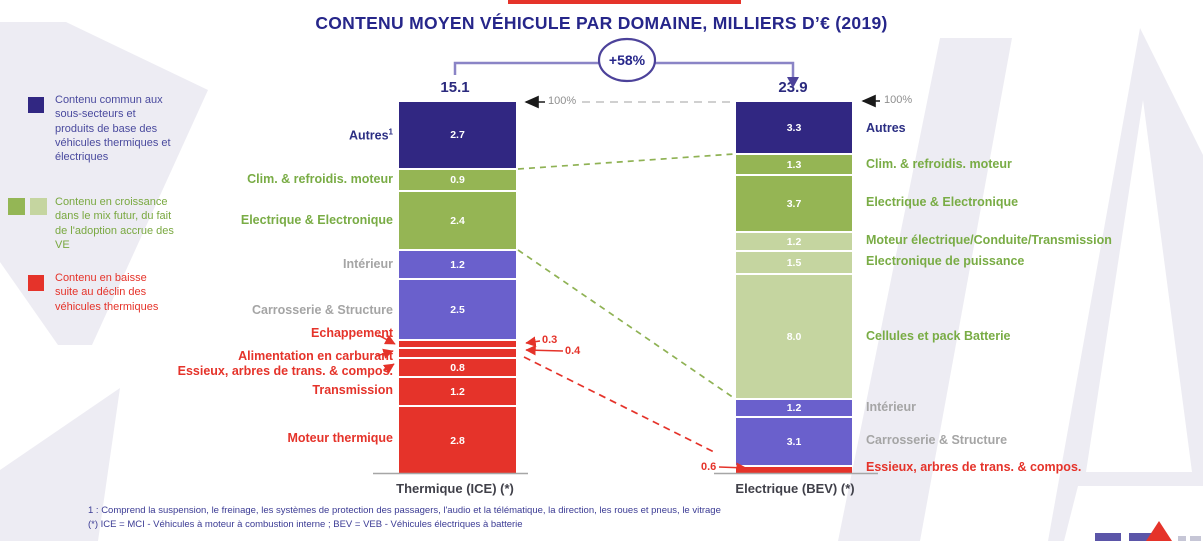 Image resolution: width=1203 pixels, height=541 pixels. What do you see at coordinates (455, 488) in the screenshot?
I see `axis-label-ice: Thermique (ICE) (*)` at bounding box center [455, 488].